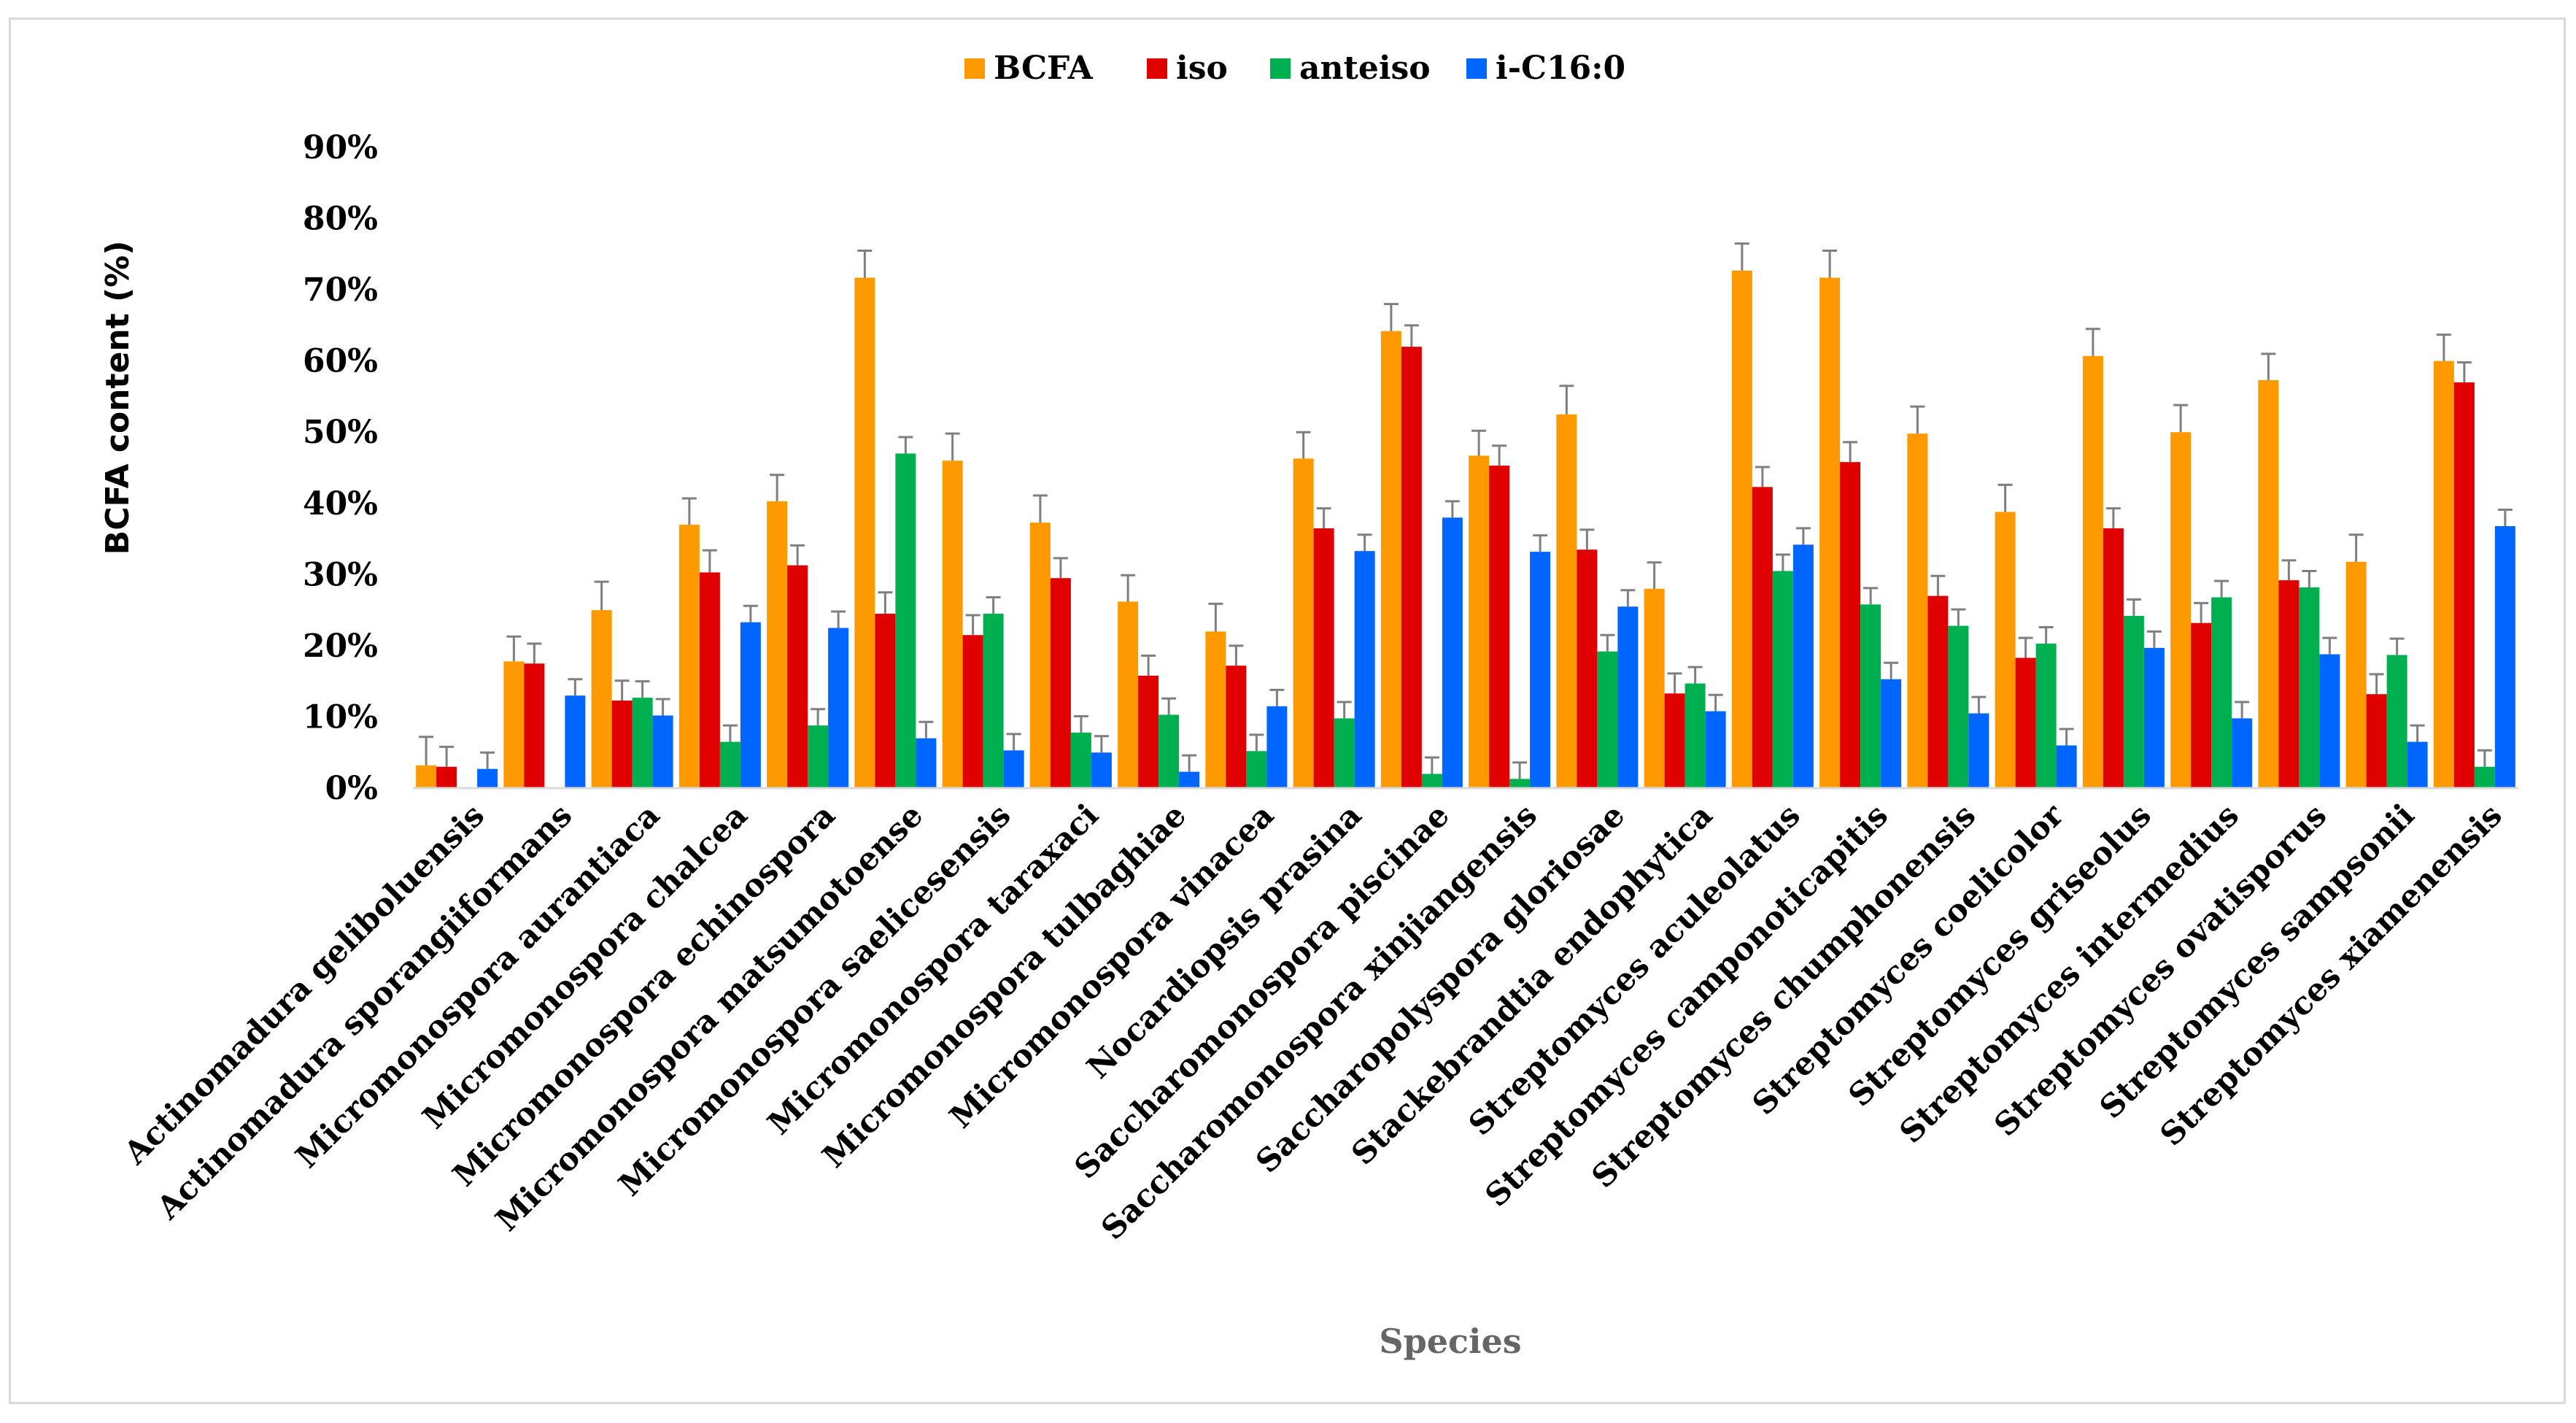 The width and height of the screenshot is (2576, 1423). What do you see at coordinates (340, 468) in the screenshot?
I see `y-axis-ticks: 0% 10% 20% 30% 40% 50% 60% 70% 80% 90%` at bounding box center [340, 468].